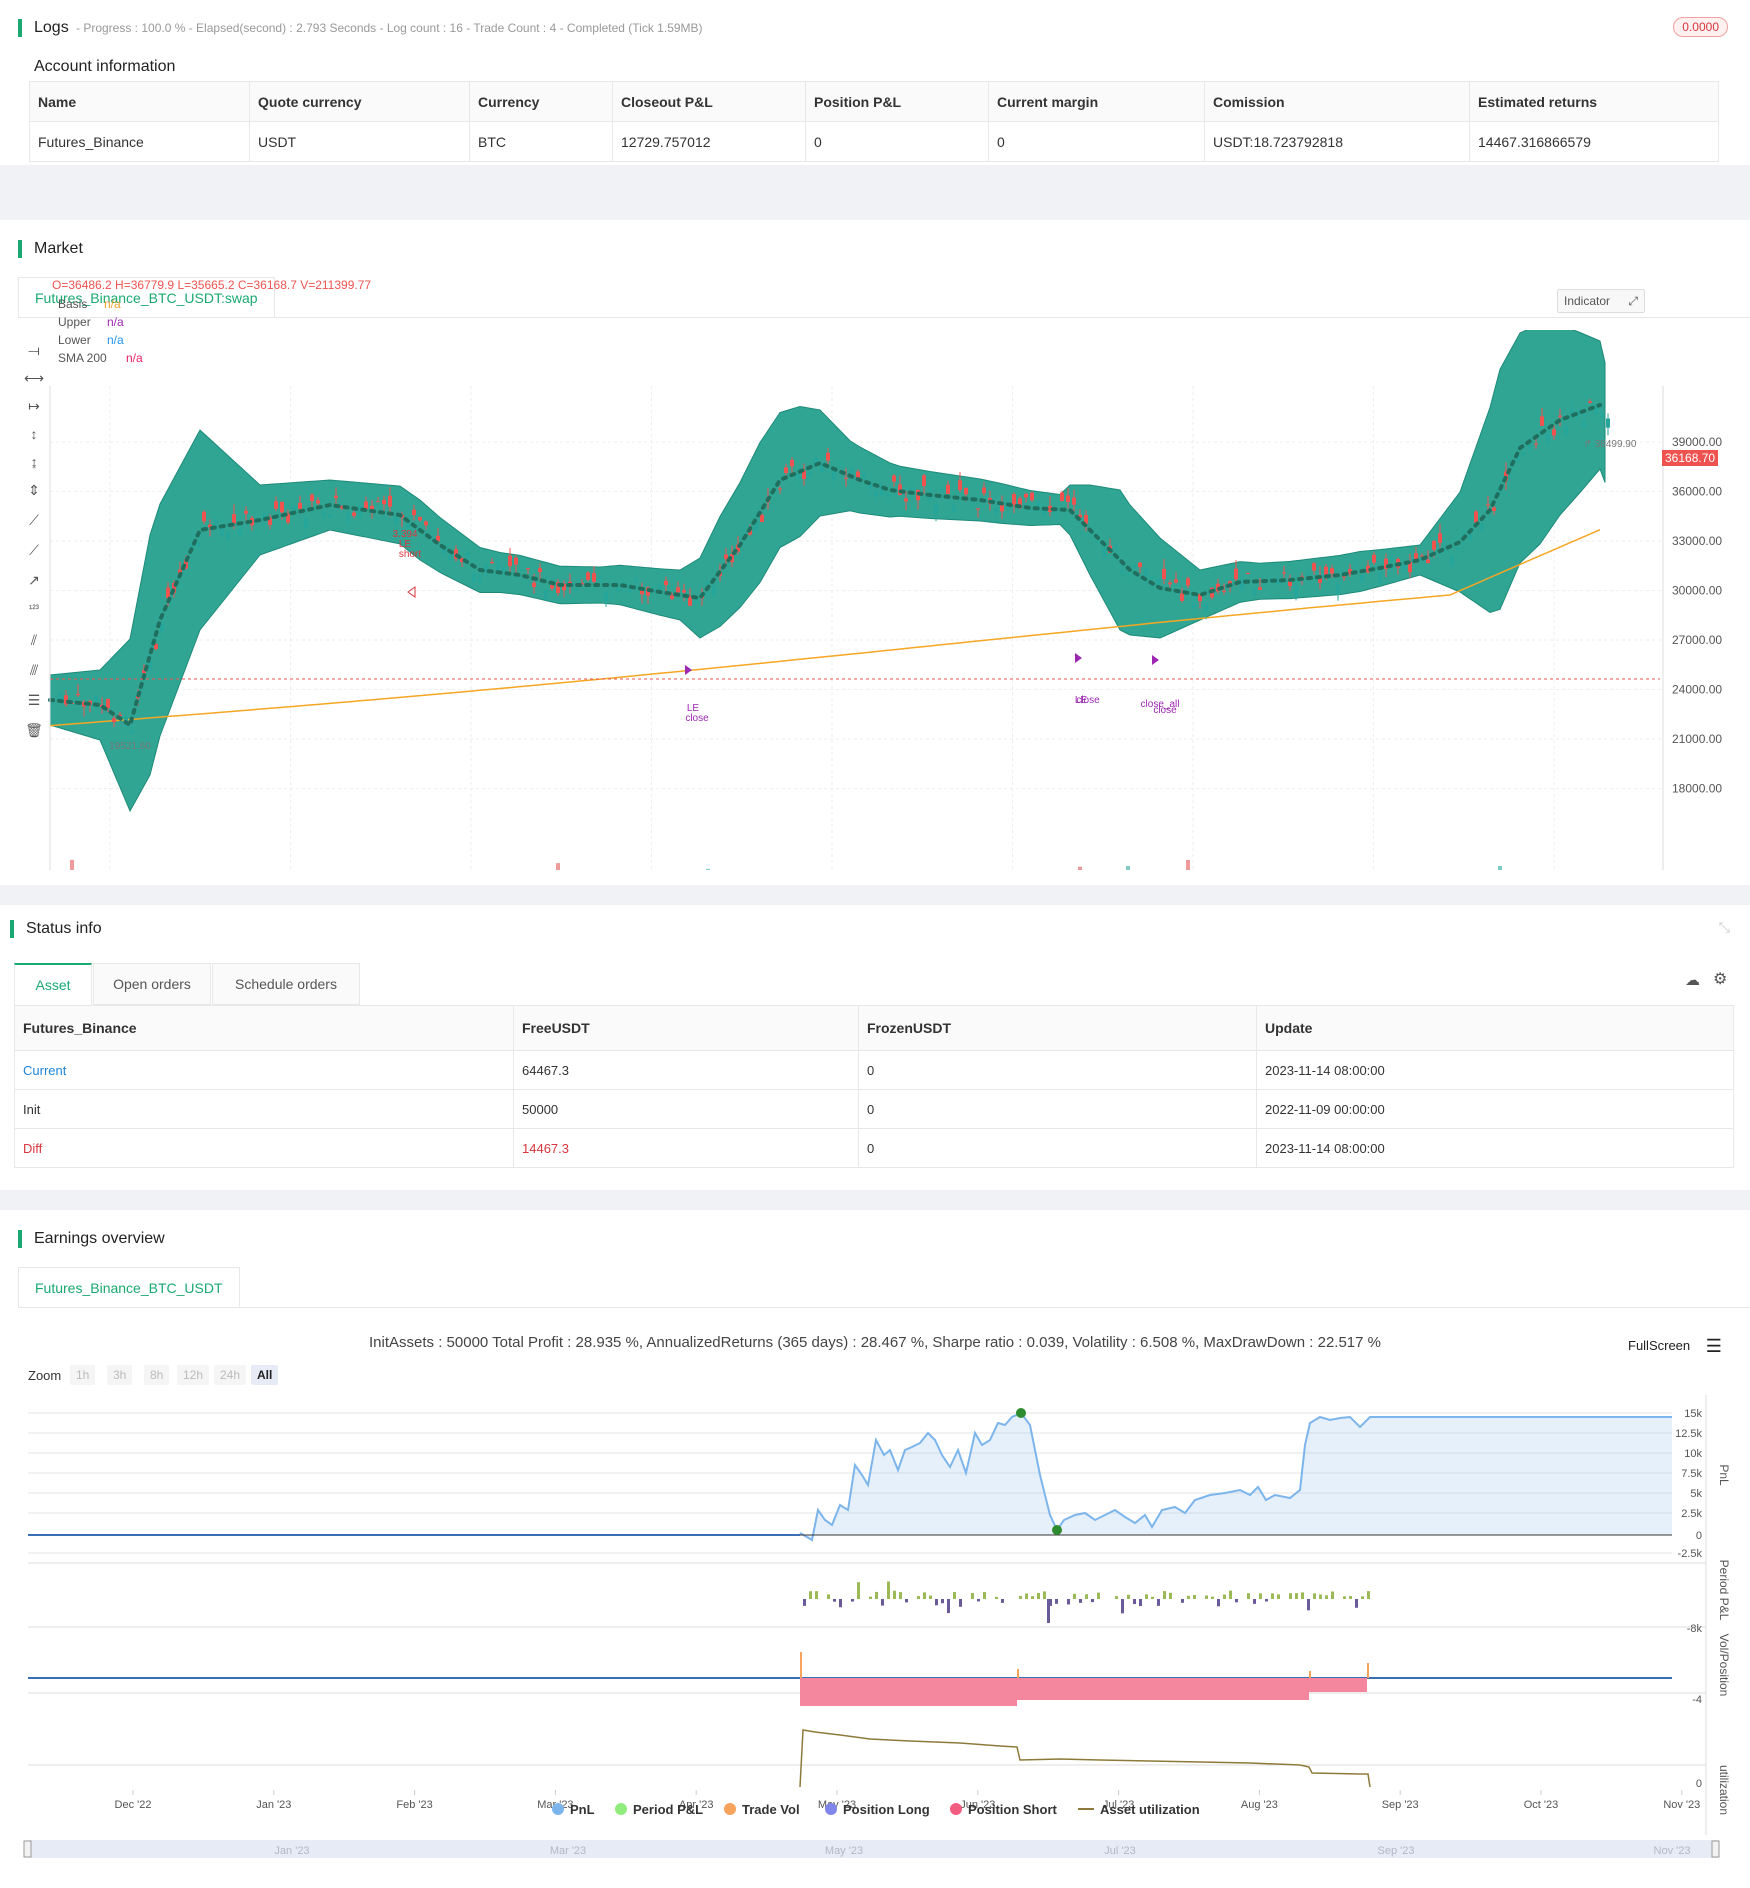 This screenshot has height=1888, width=1750. What do you see at coordinates (193, 1375) in the screenshot?
I see `zoom-12h-button: 12h` at bounding box center [193, 1375].